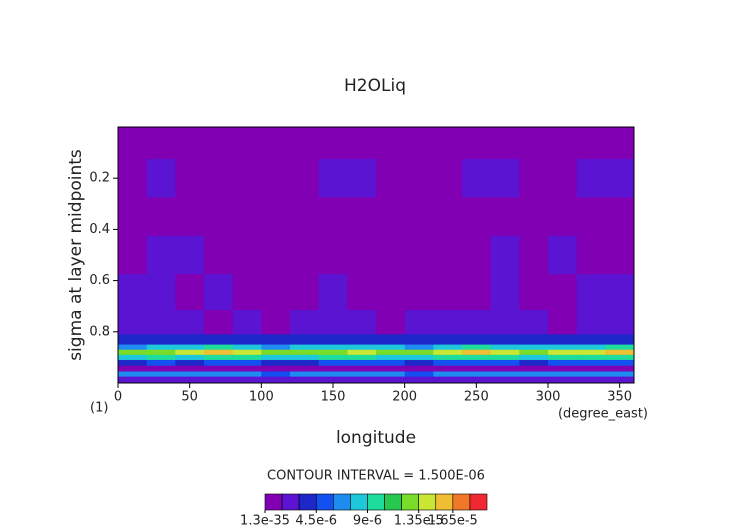  What do you see at coordinates (367, 521) in the screenshot?
I see `colorbar-tick-label: 9e-6` at bounding box center [367, 521].